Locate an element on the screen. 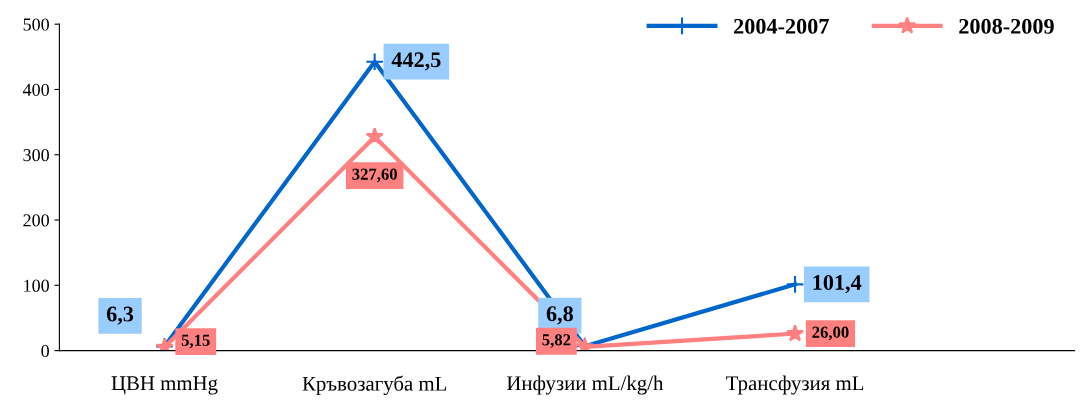 The image size is (1080, 403). y-tick-label: 100 is located at coordinates (36, 285).